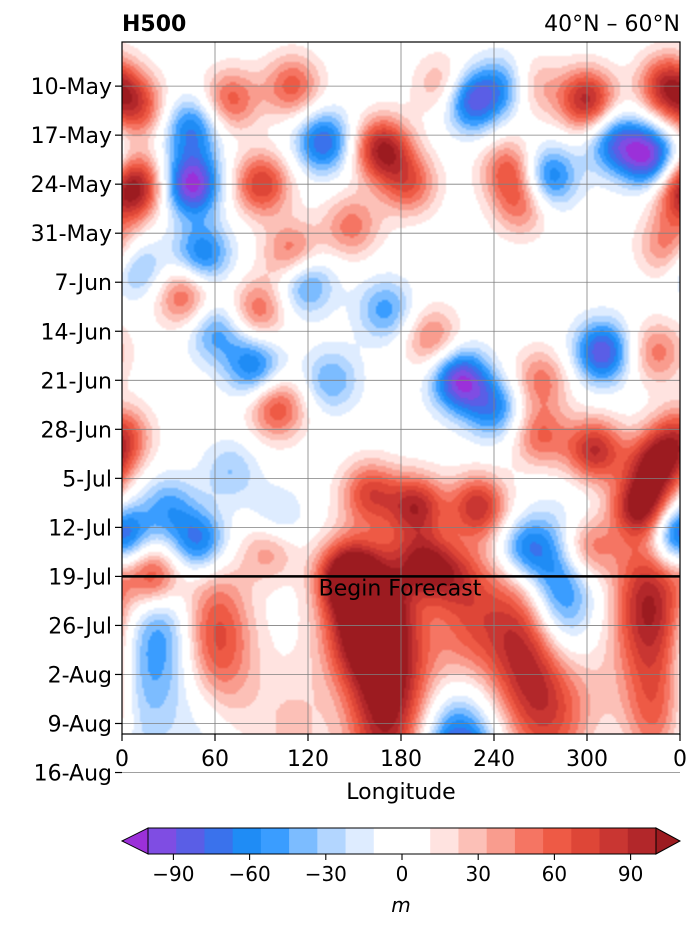  What do you see at coordinates (215, 759) in the screenshot?
I see `x-tick-label: 60` at bounding box center [215, 759].